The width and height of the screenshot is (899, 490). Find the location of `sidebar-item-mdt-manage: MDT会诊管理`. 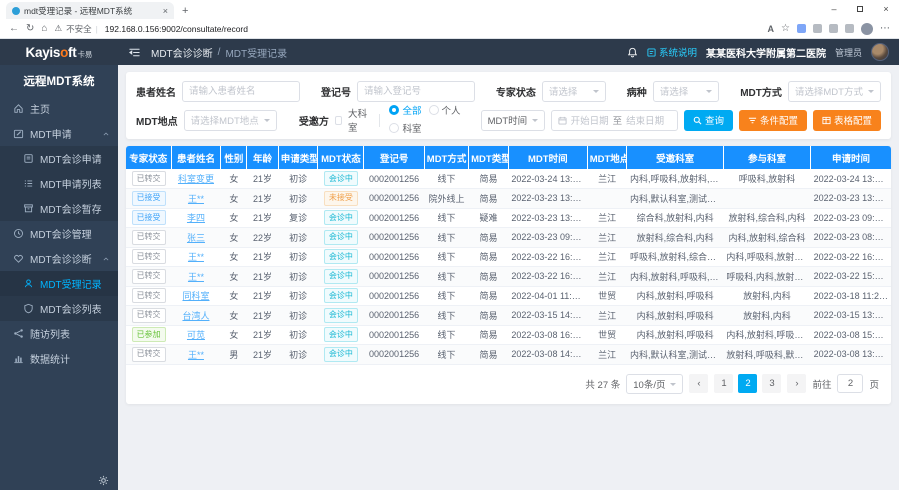

sidebar-item-mdt-manage: MDT会诊管理 is located at coordinates (59, 233).